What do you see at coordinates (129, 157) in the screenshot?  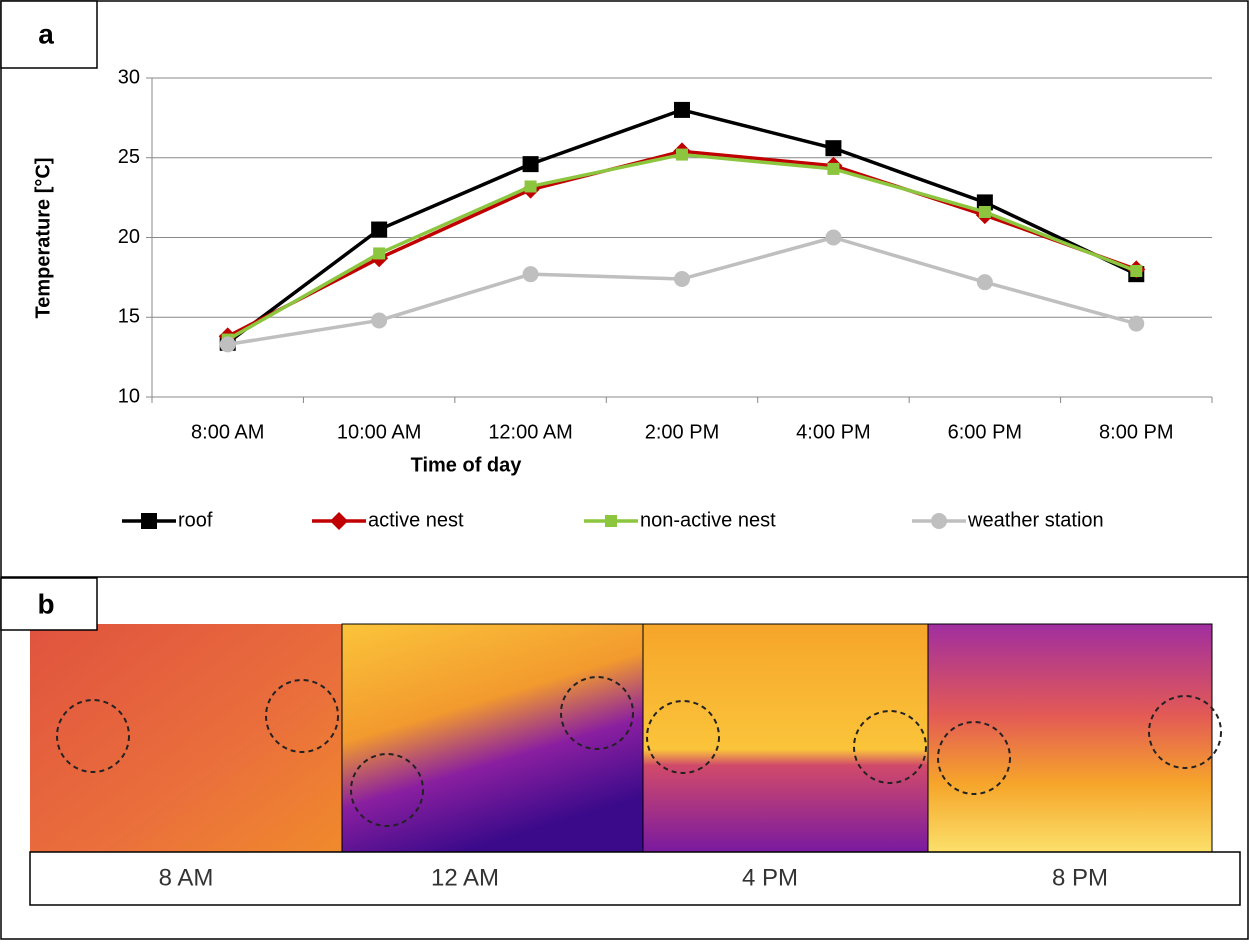 I see `y-tick-label: 25` at bounding box center [129, 157].